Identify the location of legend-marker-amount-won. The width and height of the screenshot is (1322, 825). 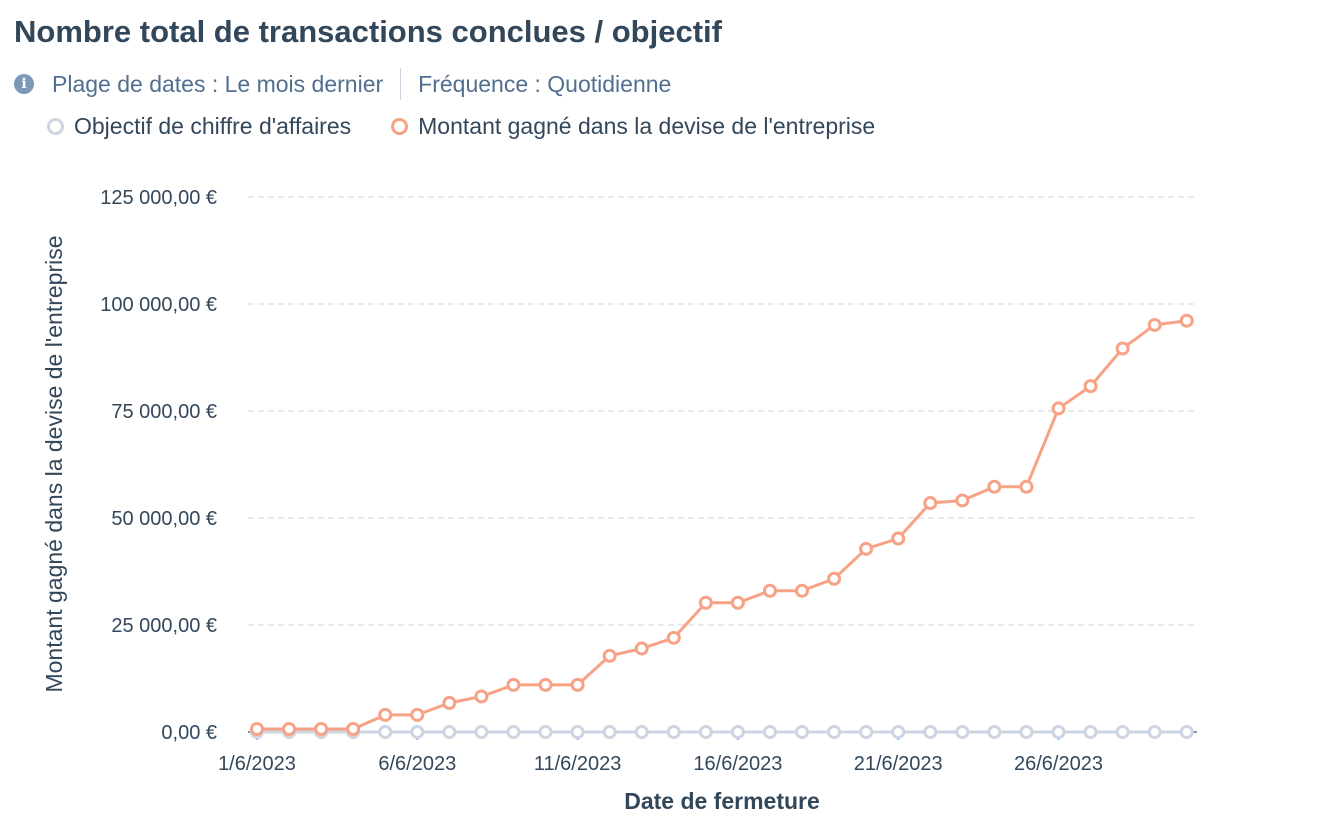
(400, 126).